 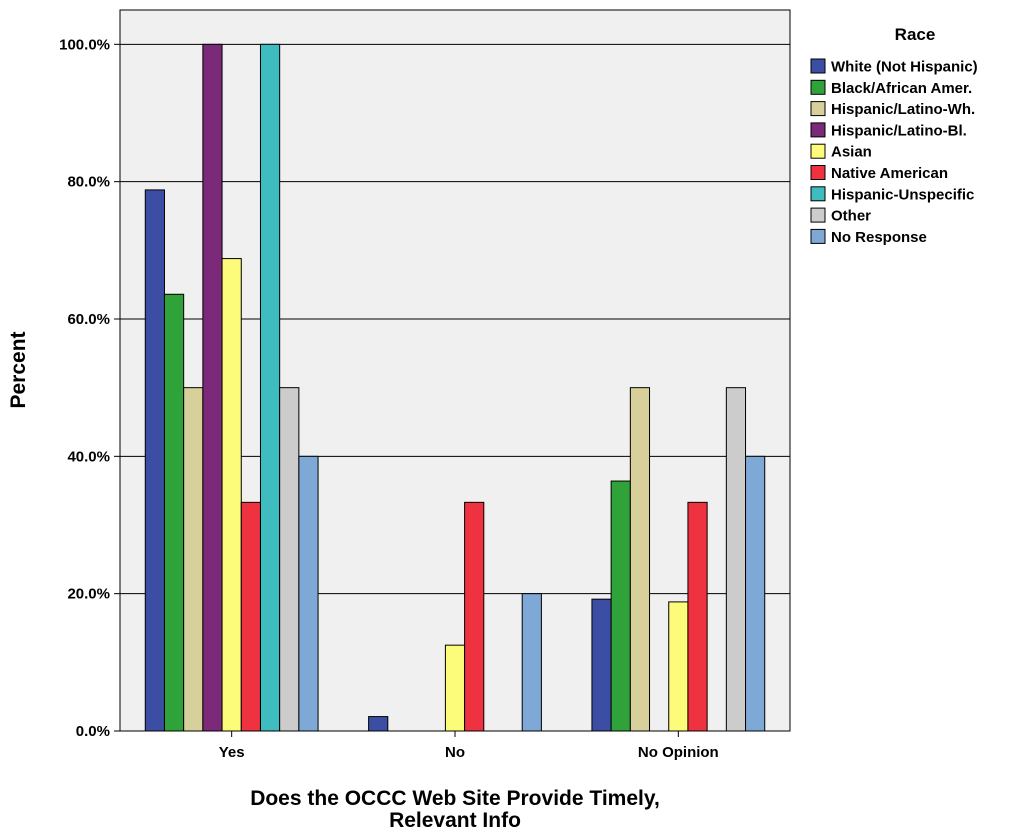 I want to click on legend-label: White (Not Hispanic), so click(x=904, y=67).